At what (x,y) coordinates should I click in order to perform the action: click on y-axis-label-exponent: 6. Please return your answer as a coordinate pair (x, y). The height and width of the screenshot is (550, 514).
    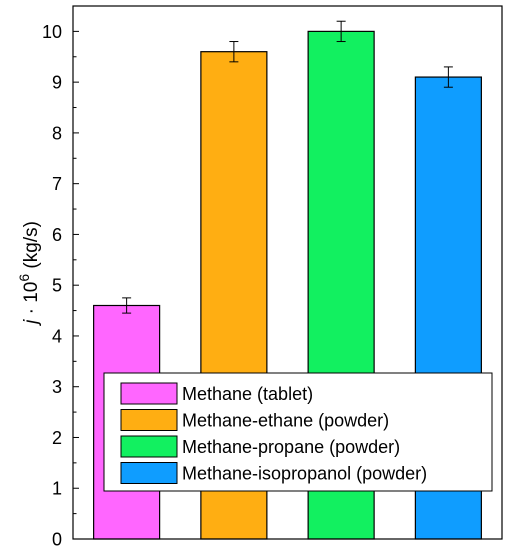
    Looking at the image, I should click on (24, 278).